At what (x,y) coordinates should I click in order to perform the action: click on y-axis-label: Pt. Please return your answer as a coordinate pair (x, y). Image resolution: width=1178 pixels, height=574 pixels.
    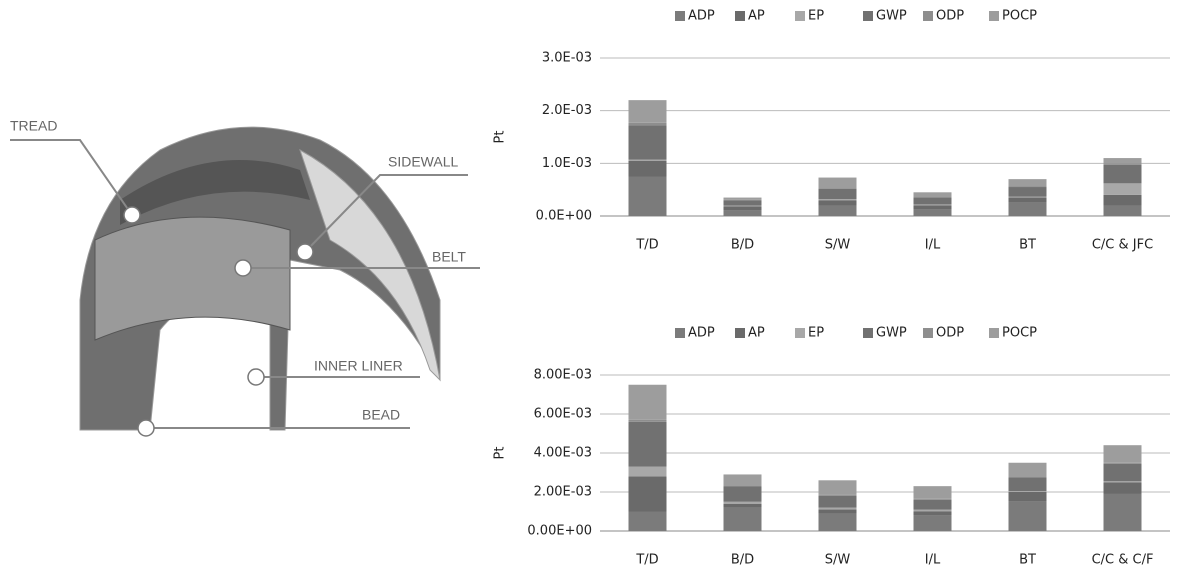
    Looking at the image, I should click on (500, 453).